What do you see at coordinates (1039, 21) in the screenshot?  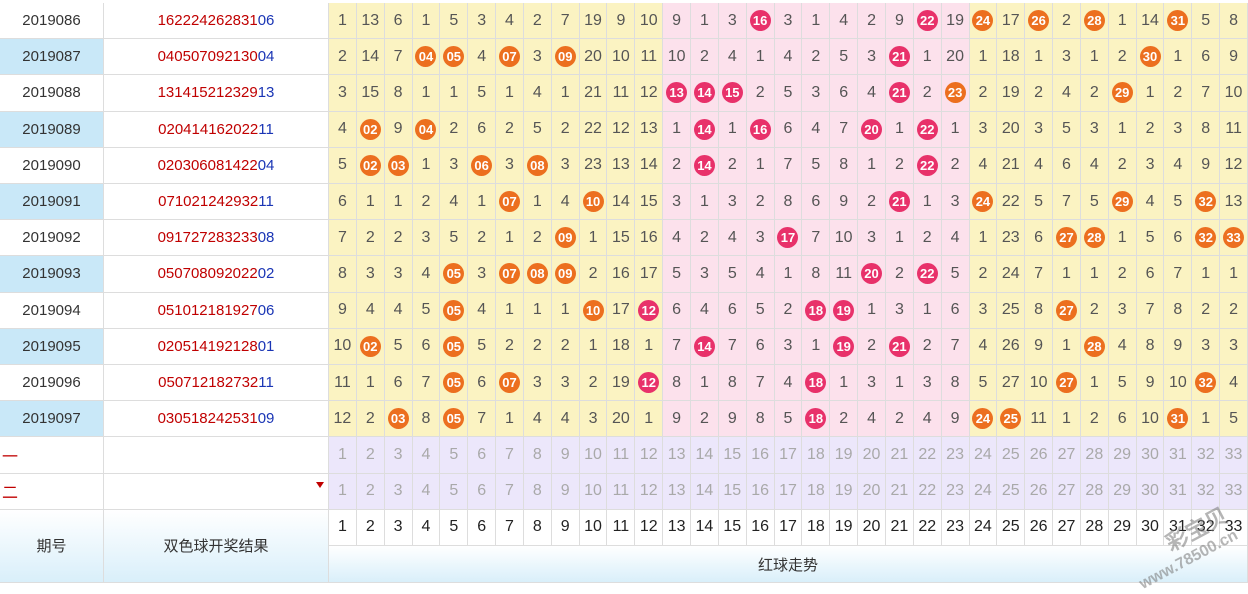 I see `trend-cell: 26` at bounding box center [1039, 21].